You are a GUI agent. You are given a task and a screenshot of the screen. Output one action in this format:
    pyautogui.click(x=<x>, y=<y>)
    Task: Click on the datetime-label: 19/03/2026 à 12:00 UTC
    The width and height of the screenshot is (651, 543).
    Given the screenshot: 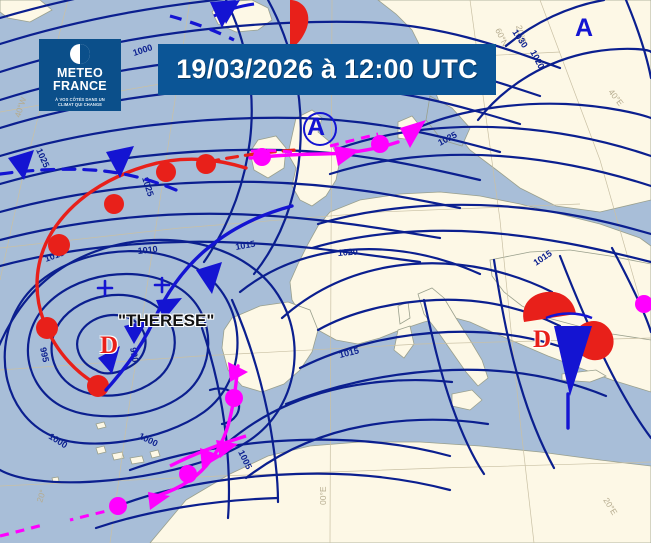 What is the action you would take?
    pyautogui.click(x=327, y=69)
    